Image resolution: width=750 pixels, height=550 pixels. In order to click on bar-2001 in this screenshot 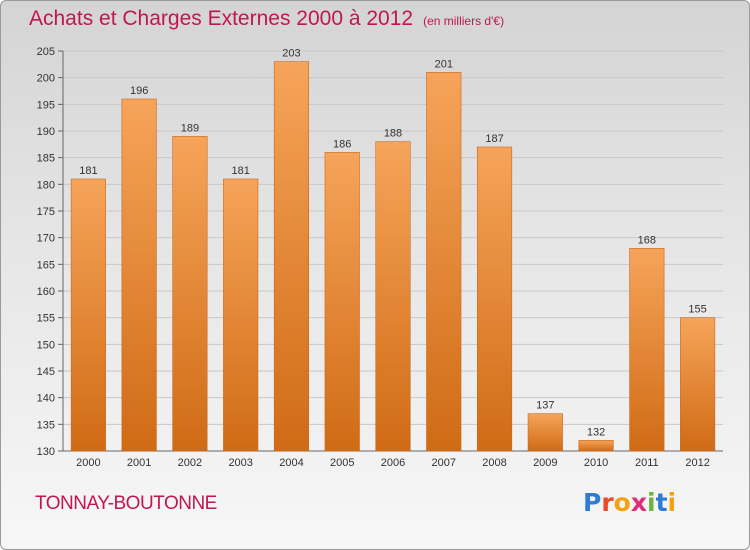, I will do `click(139, 275)`.